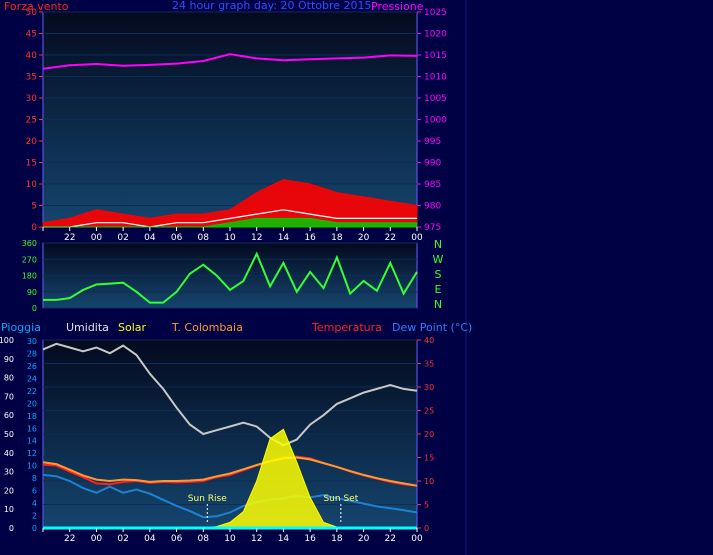 This screenshot has height=555, width=713. I want to click on humidity-tick-label: 16, so click(32, 428).